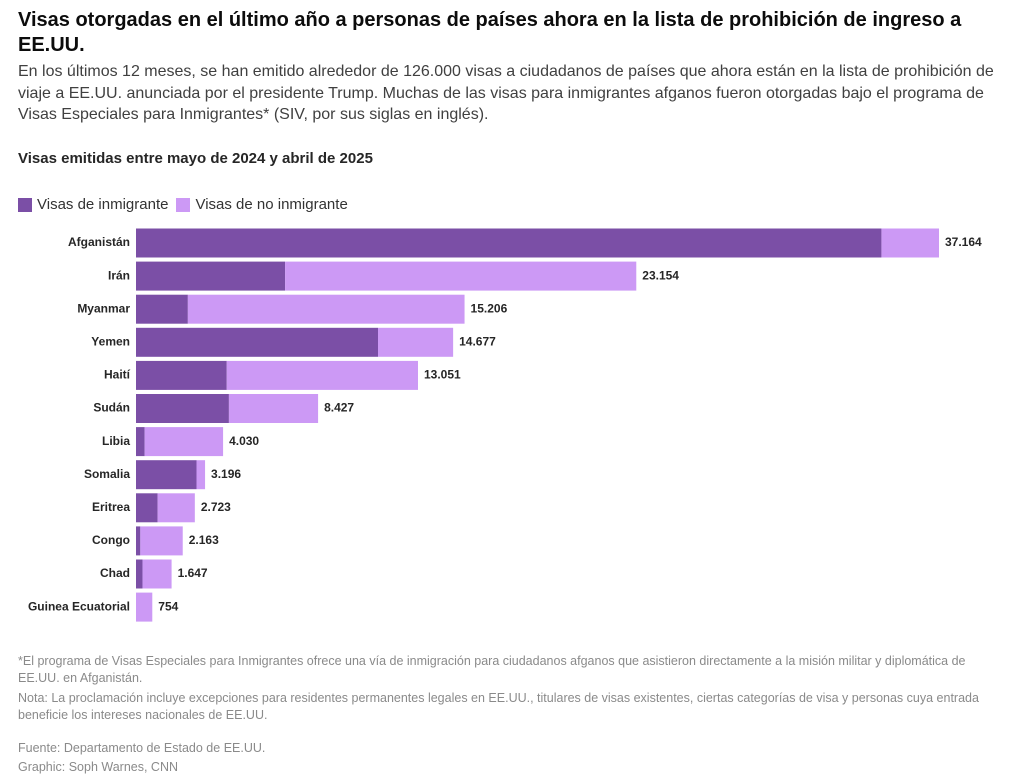  I want to click on total-label: 37.164, so click(963, 242).